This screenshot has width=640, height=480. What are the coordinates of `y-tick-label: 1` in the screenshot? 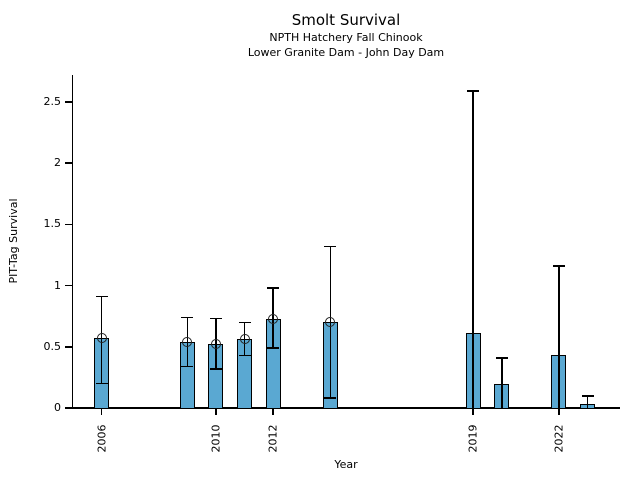 It's located at (57, 285).